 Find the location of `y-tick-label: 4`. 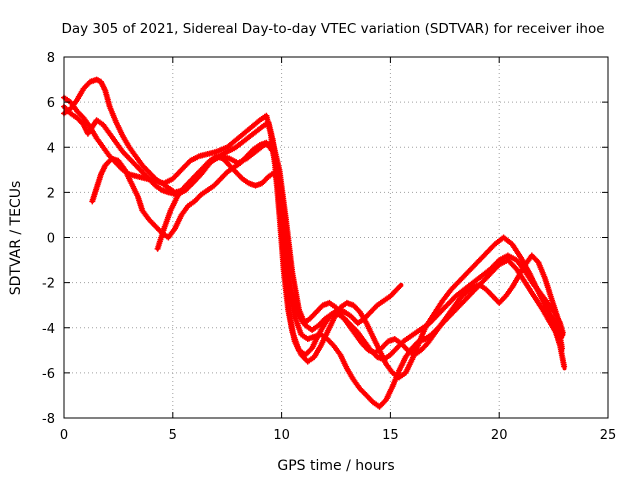

y-tick-label: 4 is located at coordinates (51, 148).